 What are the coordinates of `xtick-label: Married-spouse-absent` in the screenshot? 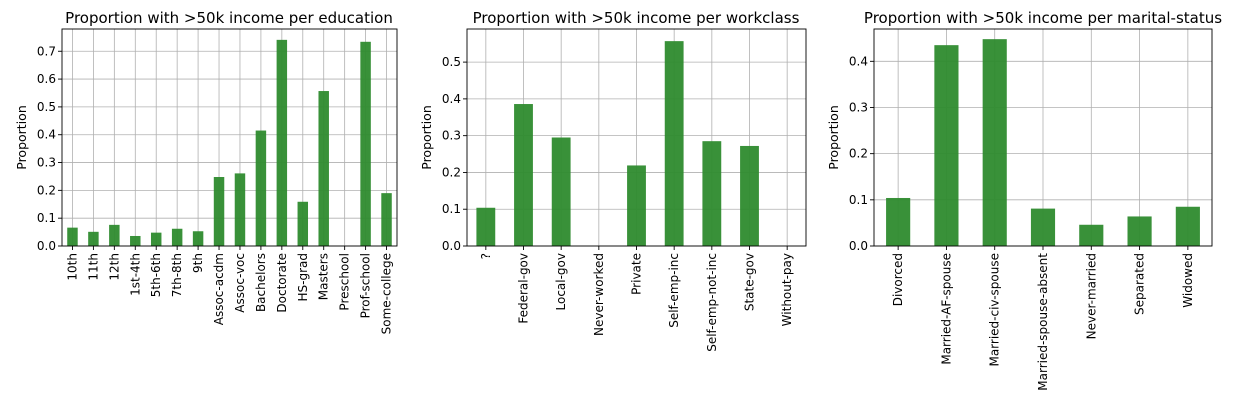 It's located at (1043, 322).